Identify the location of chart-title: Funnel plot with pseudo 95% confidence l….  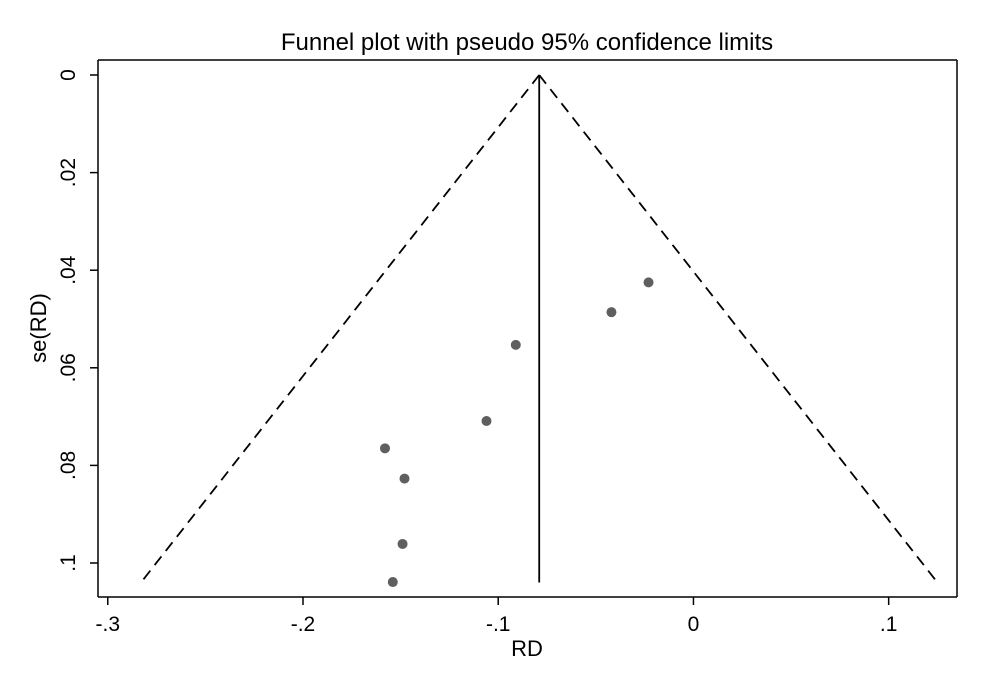
(527, 42).